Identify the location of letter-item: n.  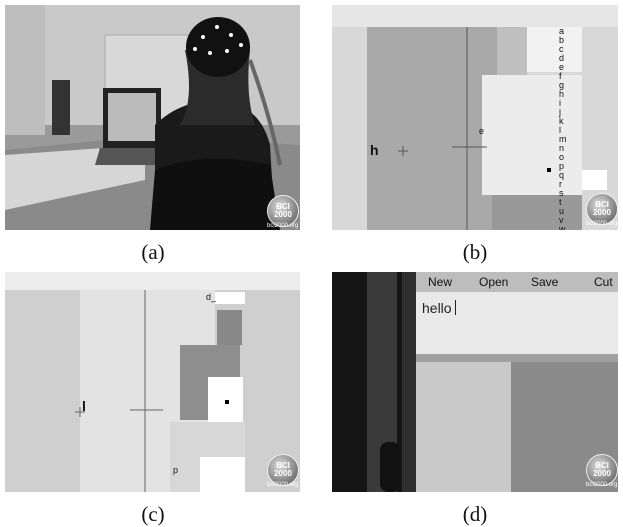
(562, 148).